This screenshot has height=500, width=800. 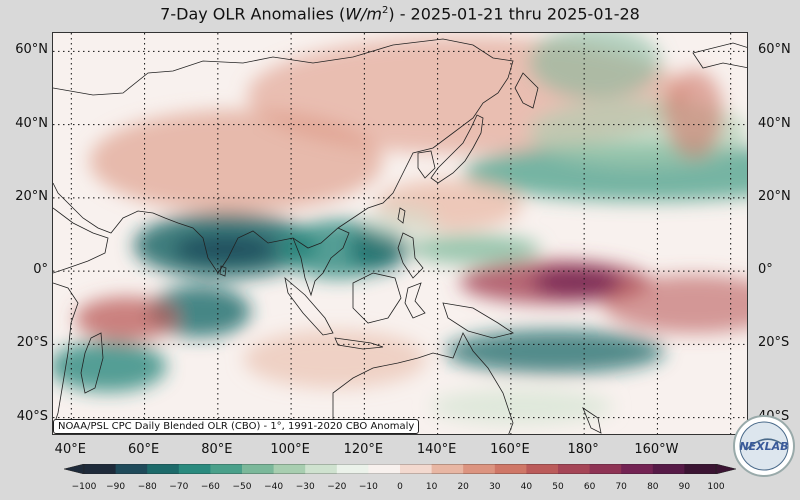 I want to click on colorbar-tick-label: −30, so click(x=305, y=487).